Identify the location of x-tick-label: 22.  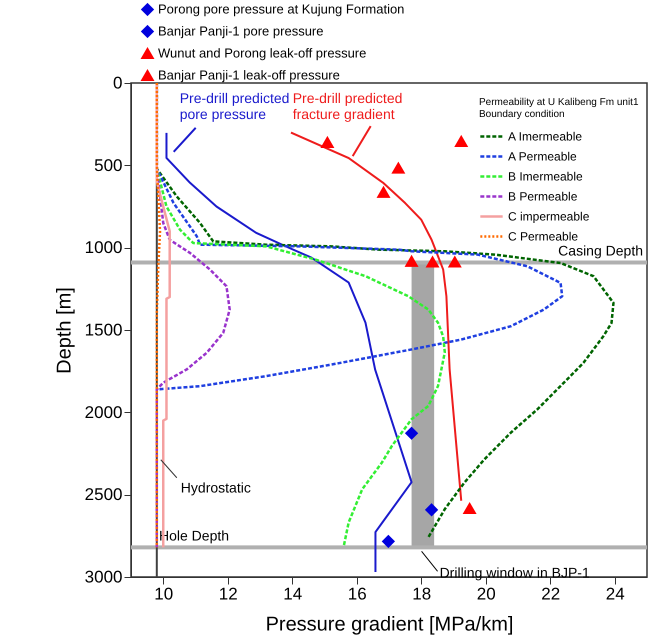
(550, 594).